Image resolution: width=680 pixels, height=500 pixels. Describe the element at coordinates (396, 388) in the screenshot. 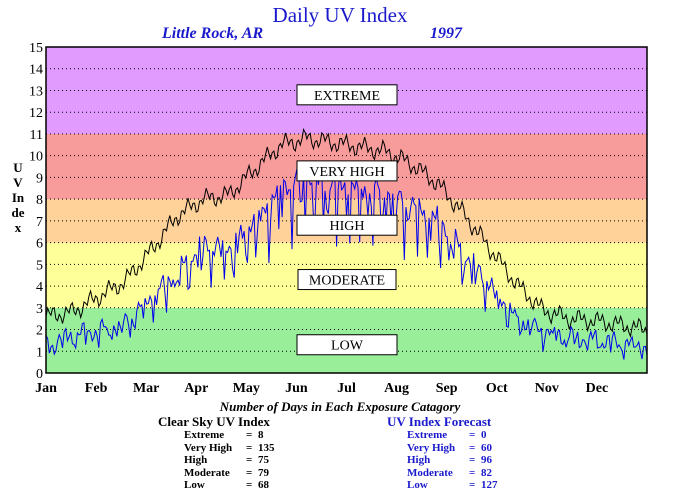

I see `month-label: Aug` at that location.